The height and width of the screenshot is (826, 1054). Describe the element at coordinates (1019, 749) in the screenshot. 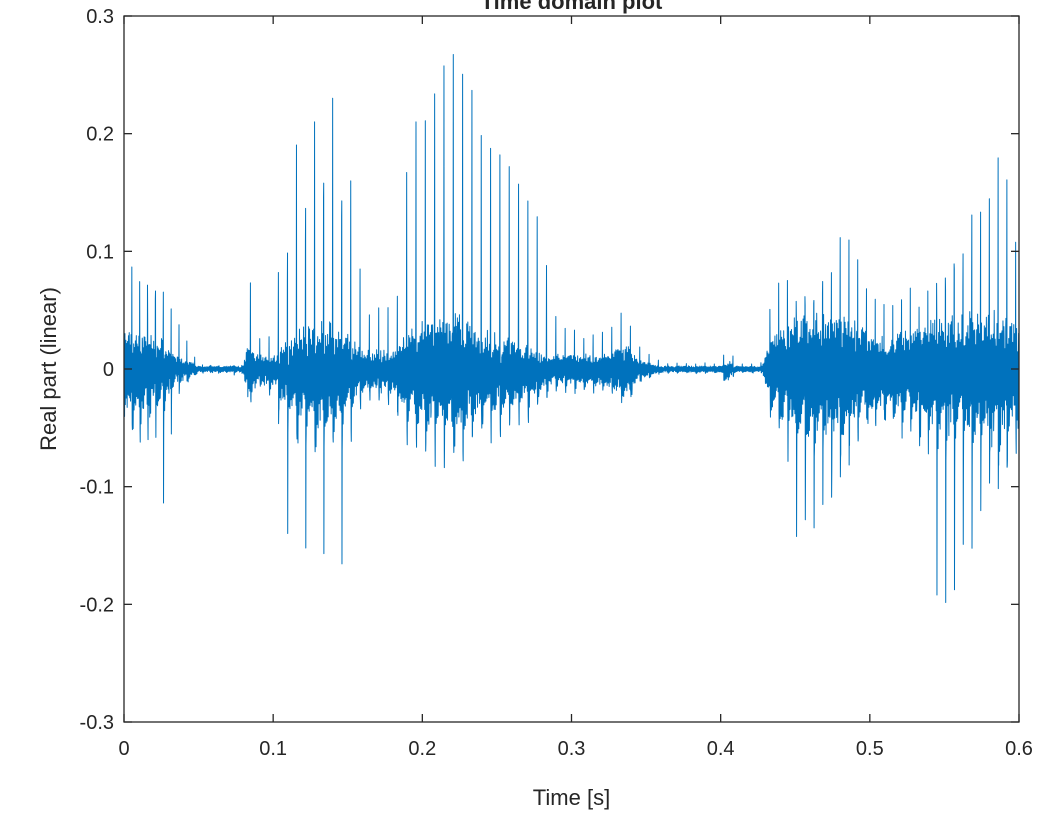

I see `x-tick-label: 0.6` at that location.